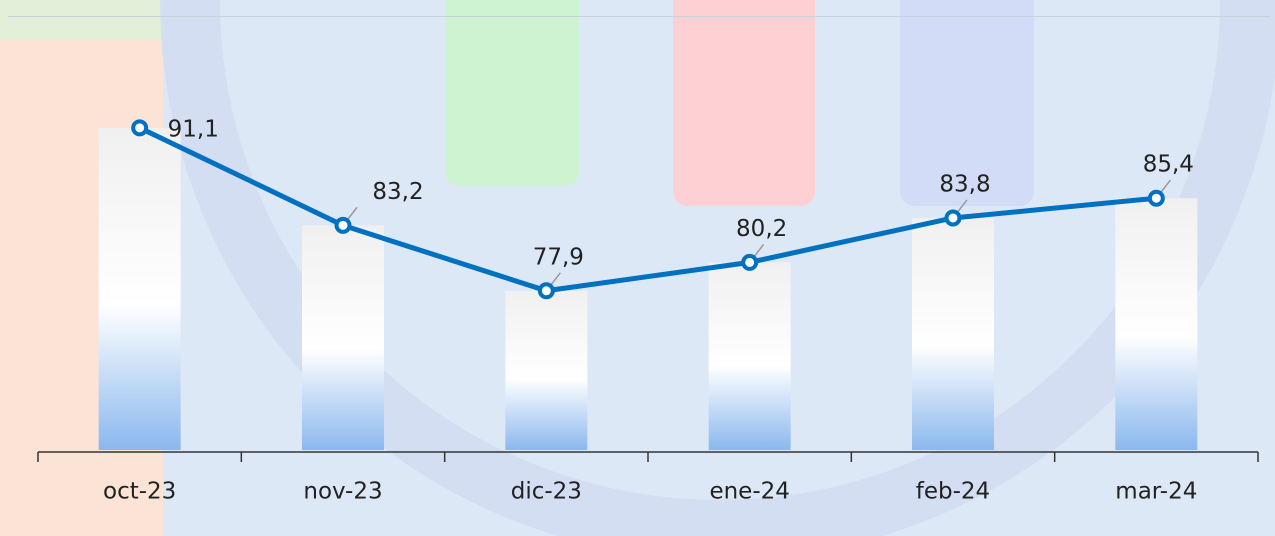 This screenshot has width=1275, height=536. Describe the element at coordinates (953, 492) in the screenshot. I see `x-tick-label: feb-24` at that location.